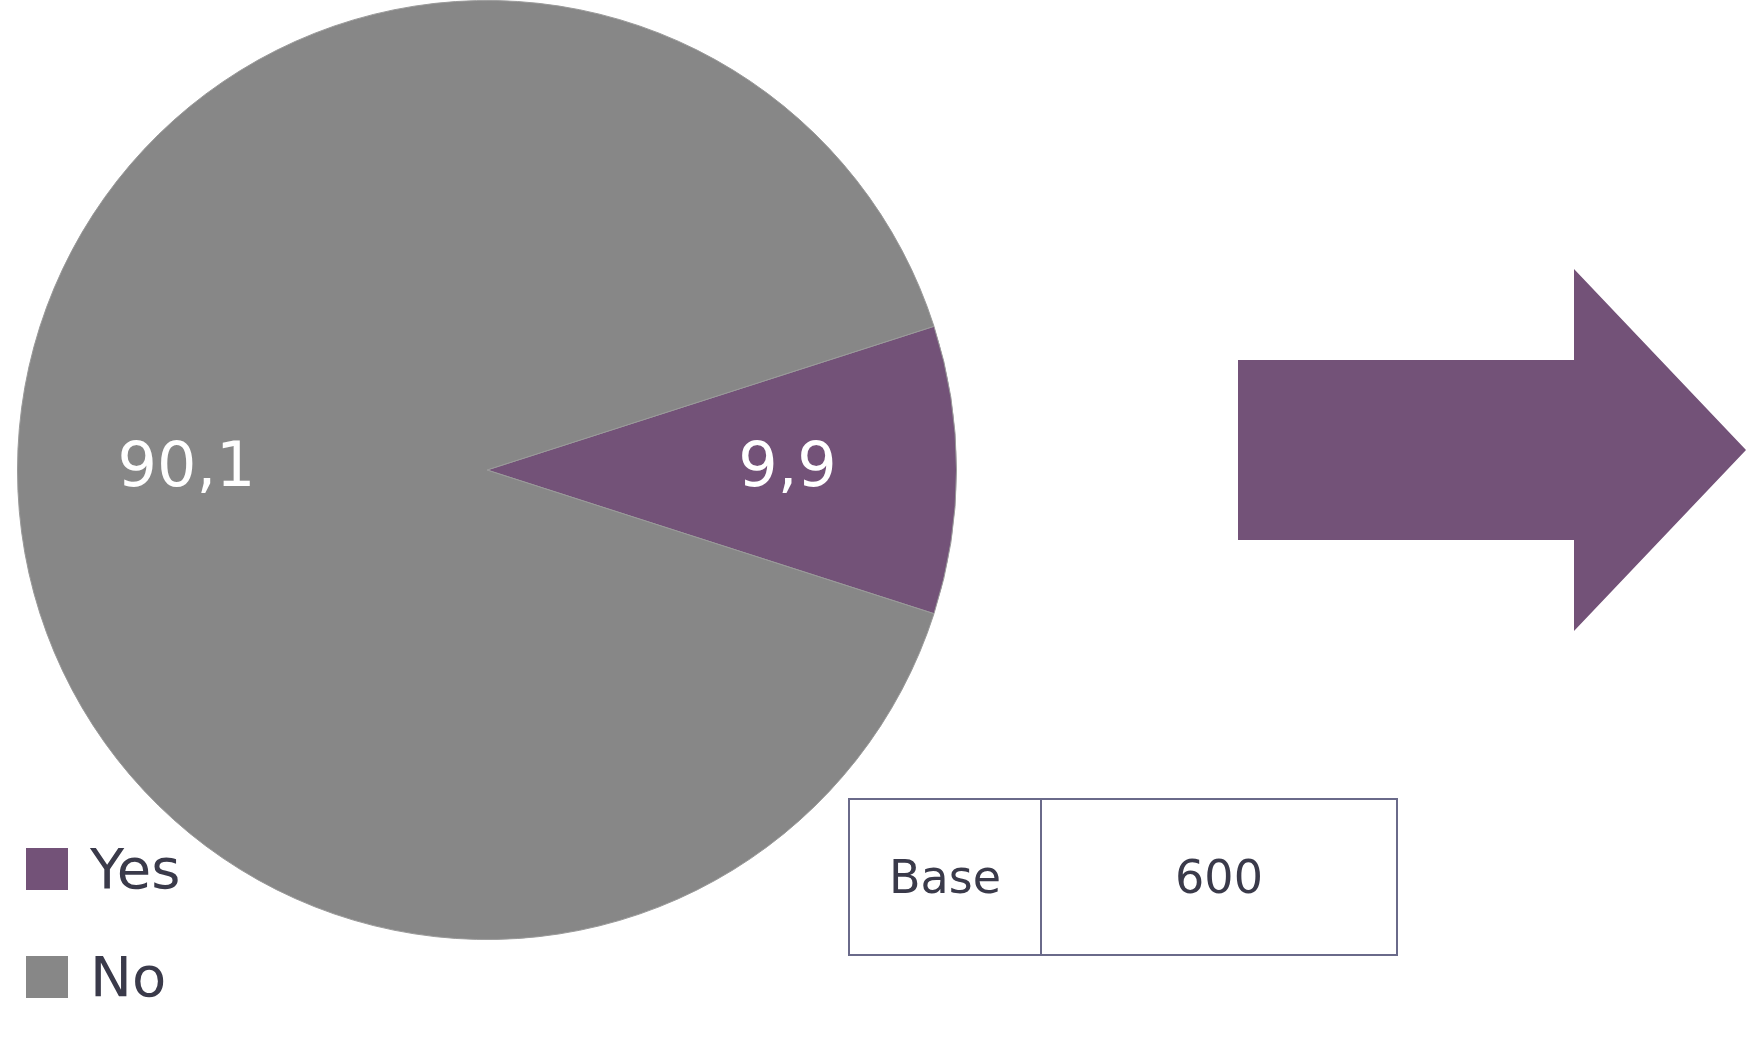 The height and width of the screenshot is (1039, 1746). Describe the element at coordinates (186, 465) in the screenshot. I see `data-label: 90,1` at that location.